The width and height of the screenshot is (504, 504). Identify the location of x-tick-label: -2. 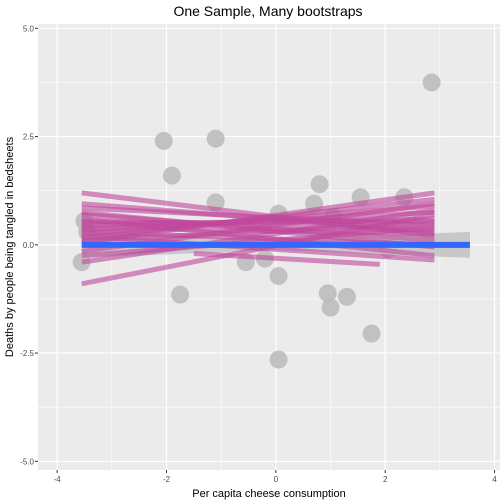
(167, 479).